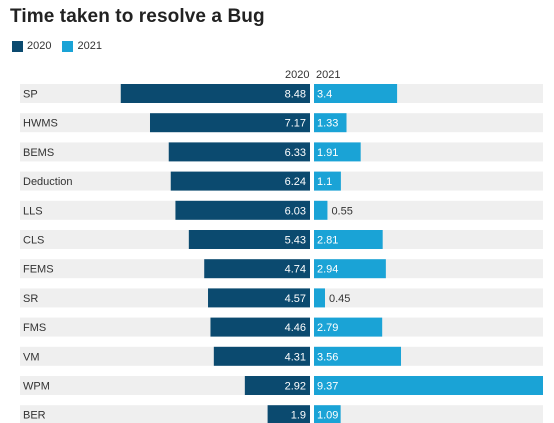  What do you see at coordinates (295, 153) in the screenshot?
I see `value-label-2020-bems: 6.33` at bounding box center [295, 153].